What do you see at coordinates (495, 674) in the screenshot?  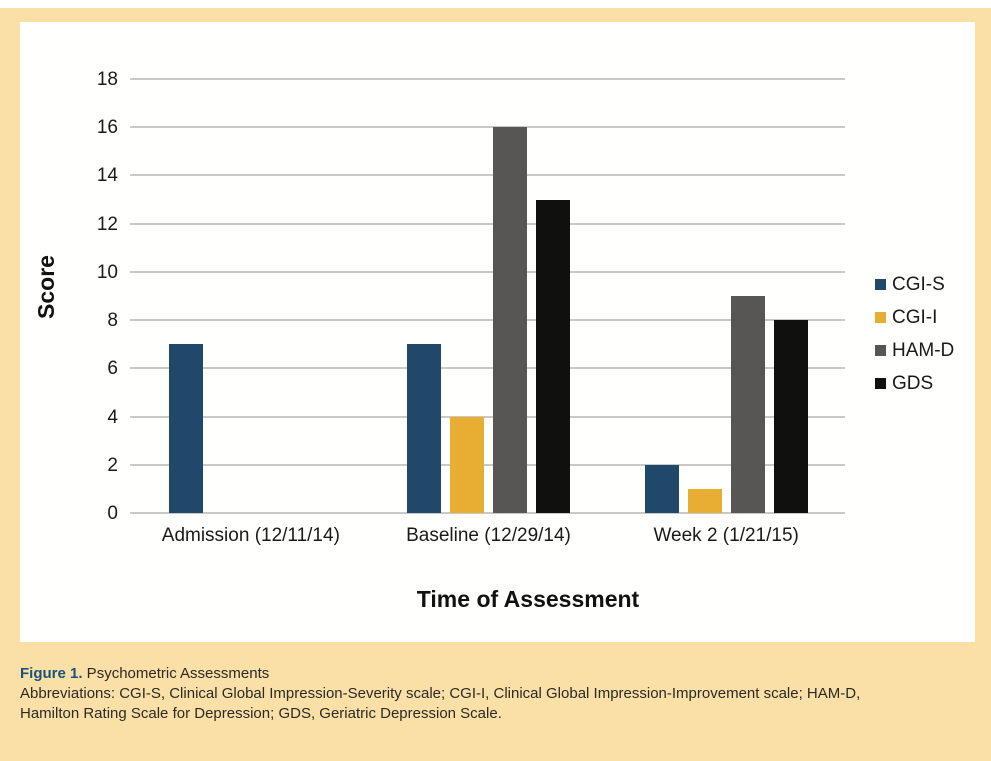 I see `caption-title-line: Figure 1. Psychometric Assessments` at bounding box center [495, 674].